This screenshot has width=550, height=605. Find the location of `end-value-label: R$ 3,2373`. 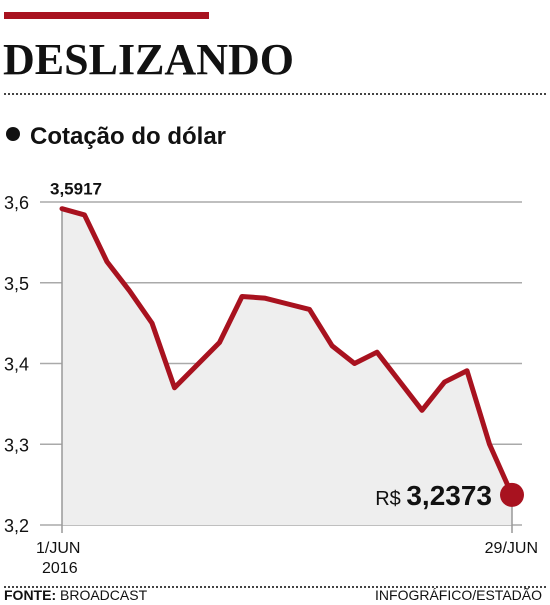

end-value-label: R$ 3,2373 is located at coordinates (433, 495).